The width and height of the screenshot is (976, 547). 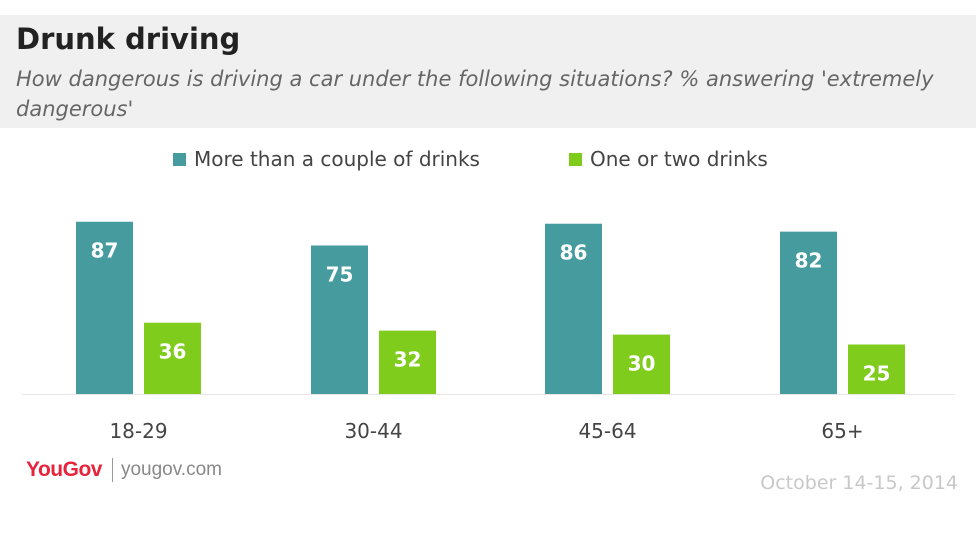 I want to click on bar-65+-series-1, so click(x=808, y=312).